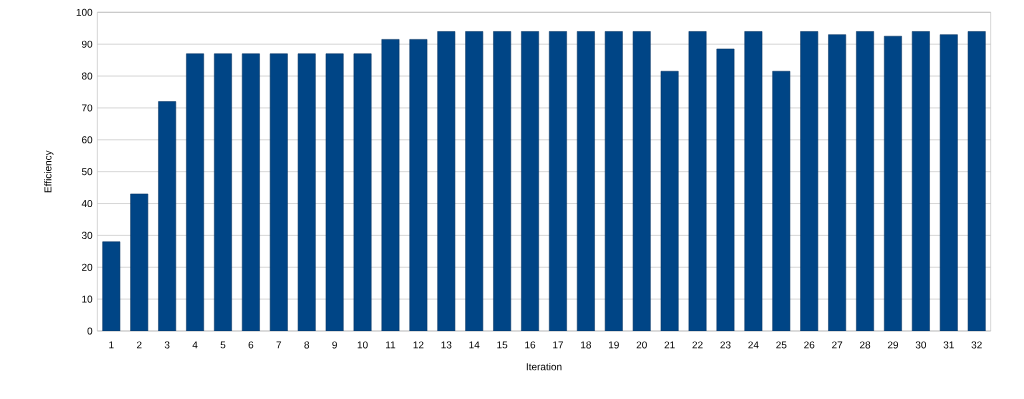 The image size is (1024, 399). Describe the element at coordinates (84, 12) in the screenshot. I see `y-tick-label: 100` at that location.